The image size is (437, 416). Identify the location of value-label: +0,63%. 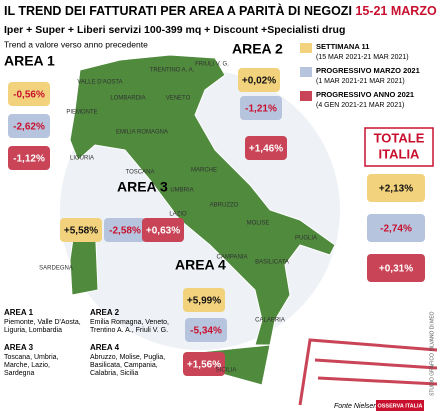
(163, 231).